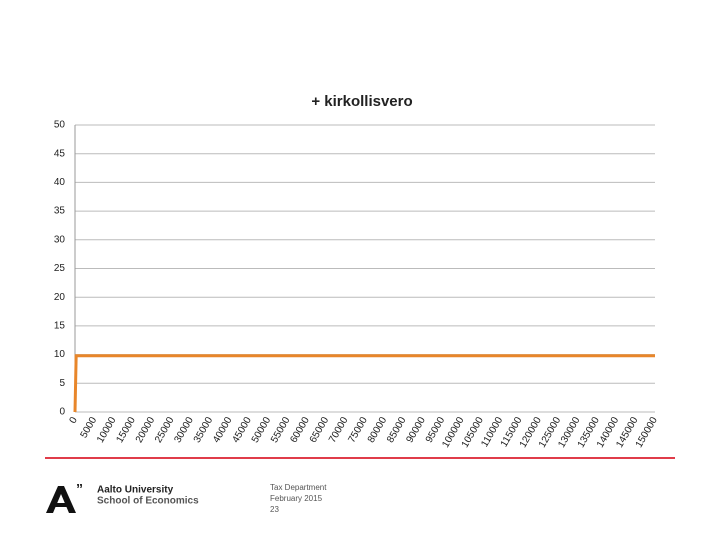 Image resolution: width=720 pixels, height=540 pixels. What do you see at coordinates (64, 497) in the screenshot?
I see `logo: ”` at bounding box center [64, 497].